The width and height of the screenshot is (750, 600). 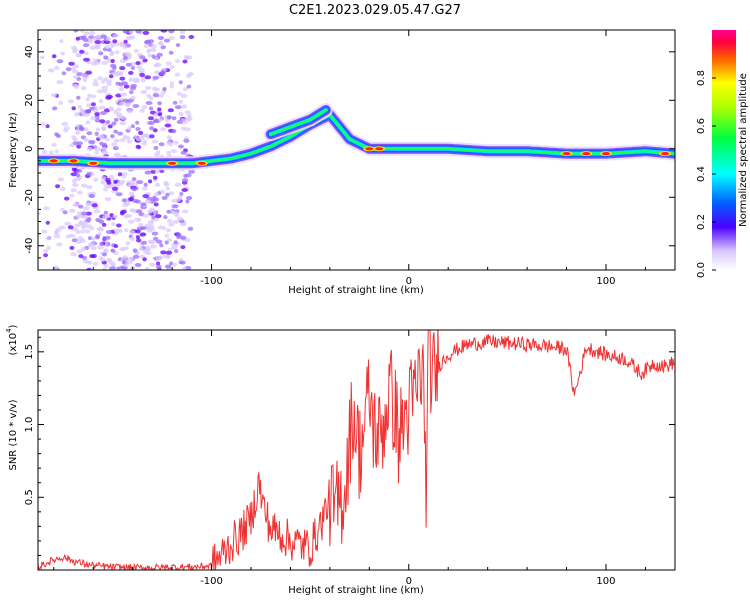 I want to click on snr-y-exponent-base: (x10, so click(x=13, y=344).